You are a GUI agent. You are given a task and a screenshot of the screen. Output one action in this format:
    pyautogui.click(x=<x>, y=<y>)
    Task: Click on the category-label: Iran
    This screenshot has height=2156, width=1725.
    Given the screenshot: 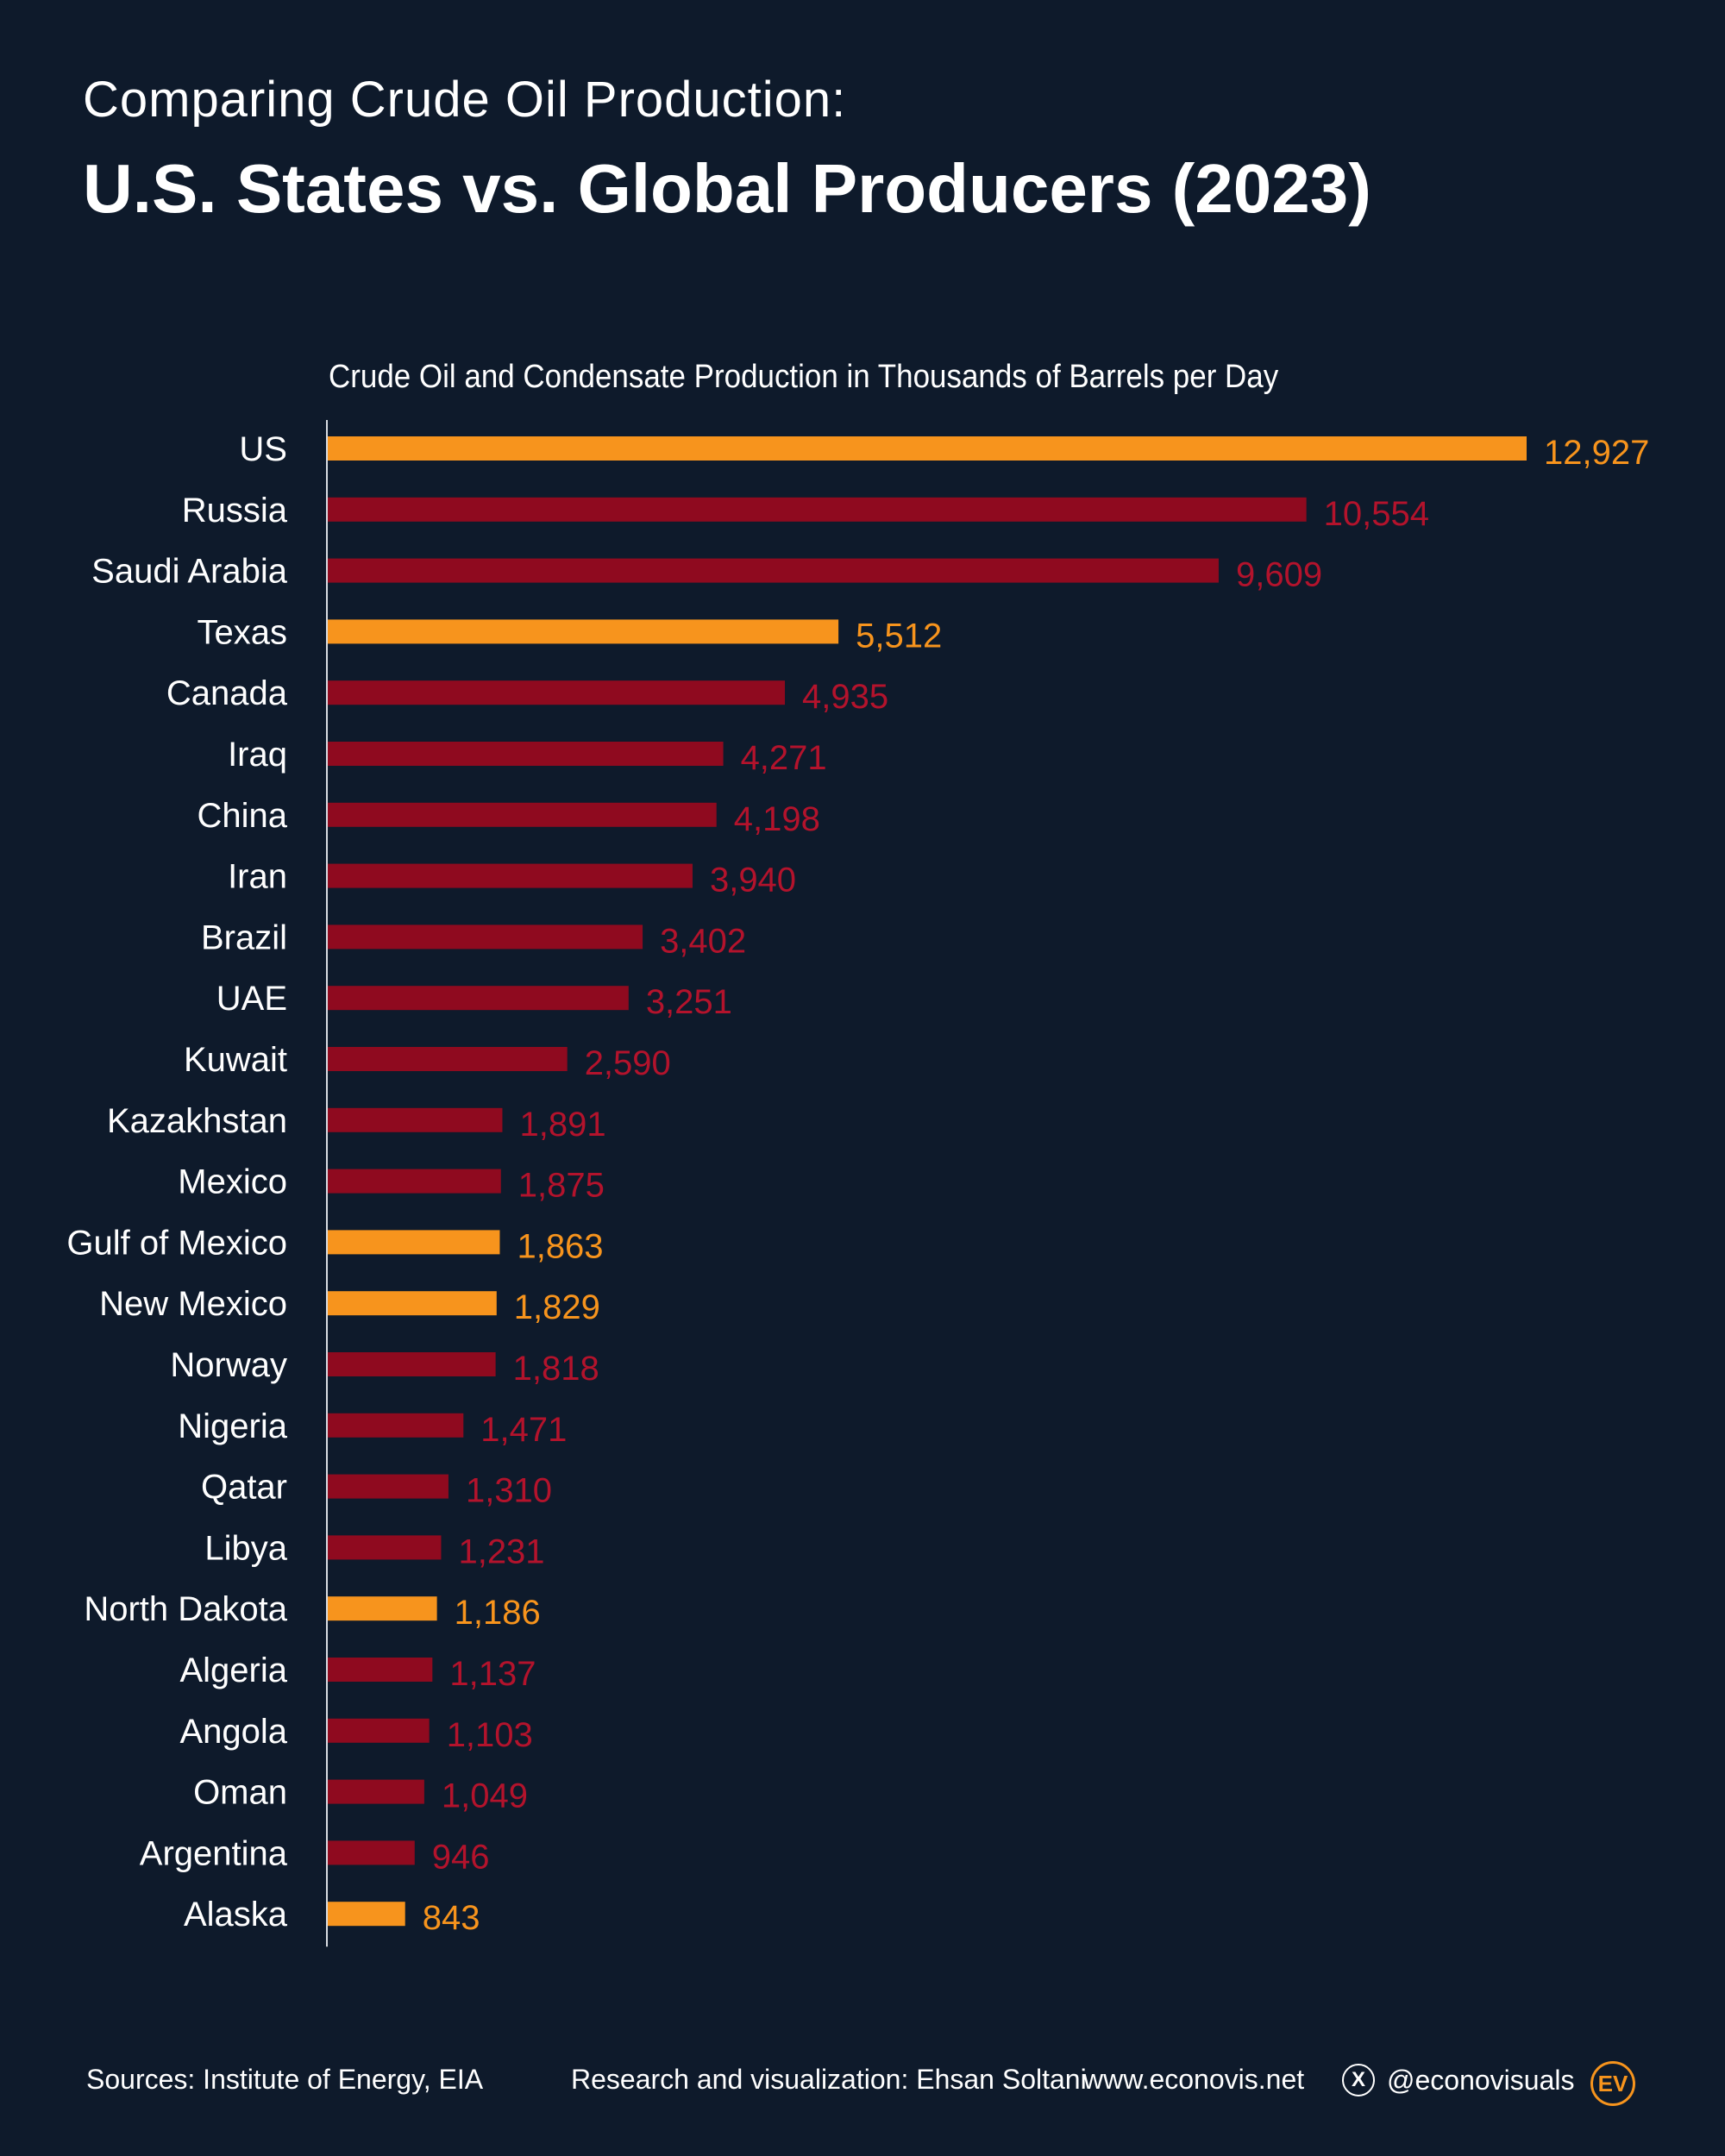 What is the action you would take?
    pyautogui.click(x=258, y=877)
    